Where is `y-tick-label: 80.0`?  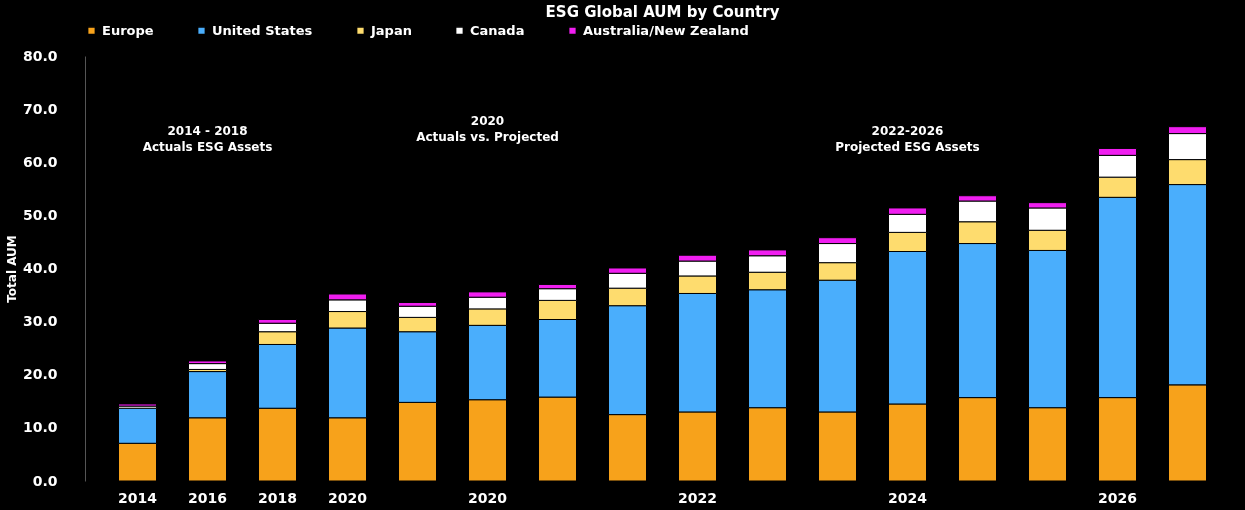
y-tick-label: 80.0 is located at coordinates (40, 55).